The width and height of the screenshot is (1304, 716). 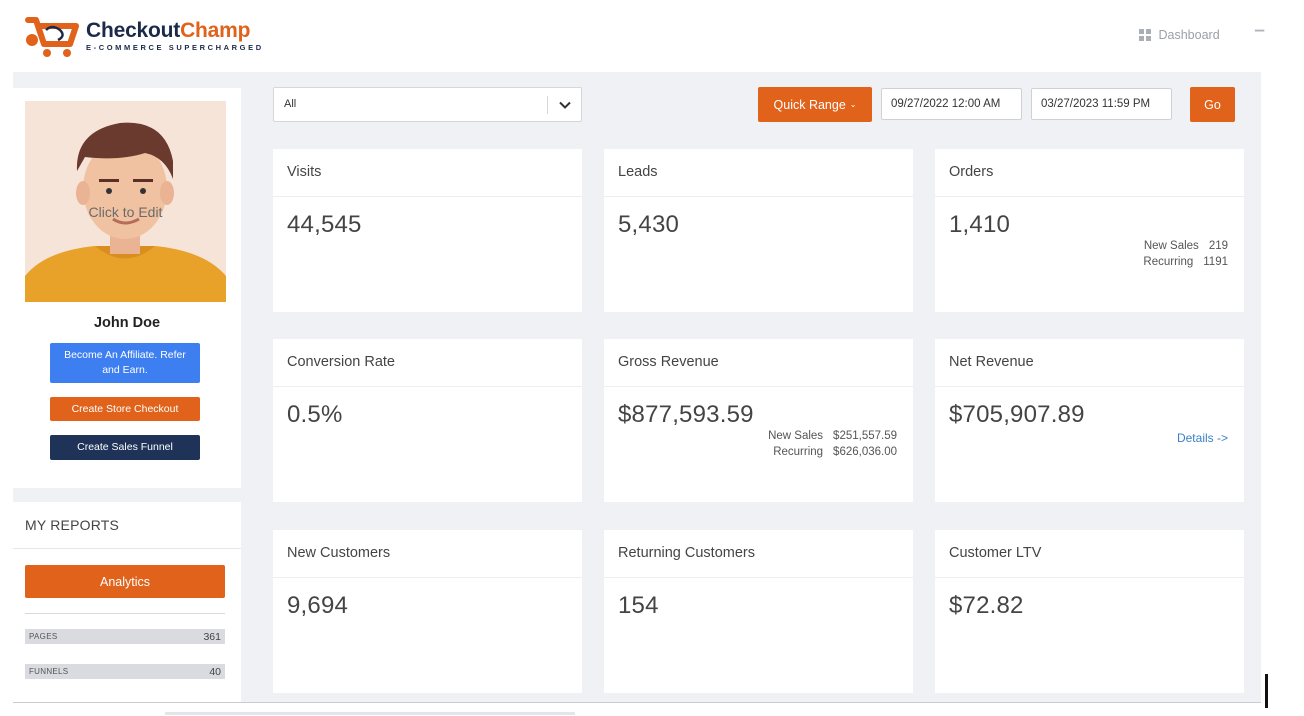 I want to click on horizontal-scrollbar, so click(x=370, y=713).